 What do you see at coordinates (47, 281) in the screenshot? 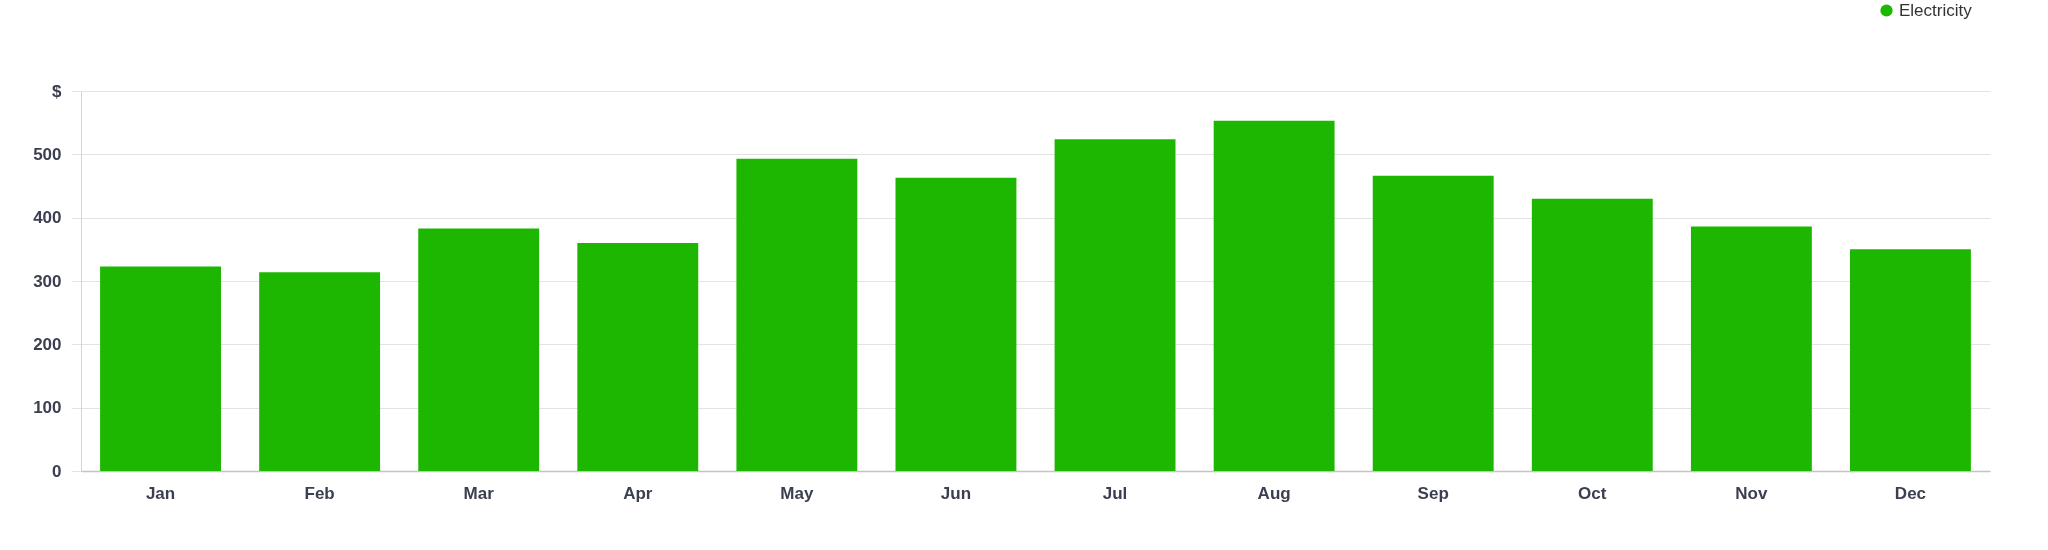
I see `y-tick-label: 300` at bounding box center [47, 281].